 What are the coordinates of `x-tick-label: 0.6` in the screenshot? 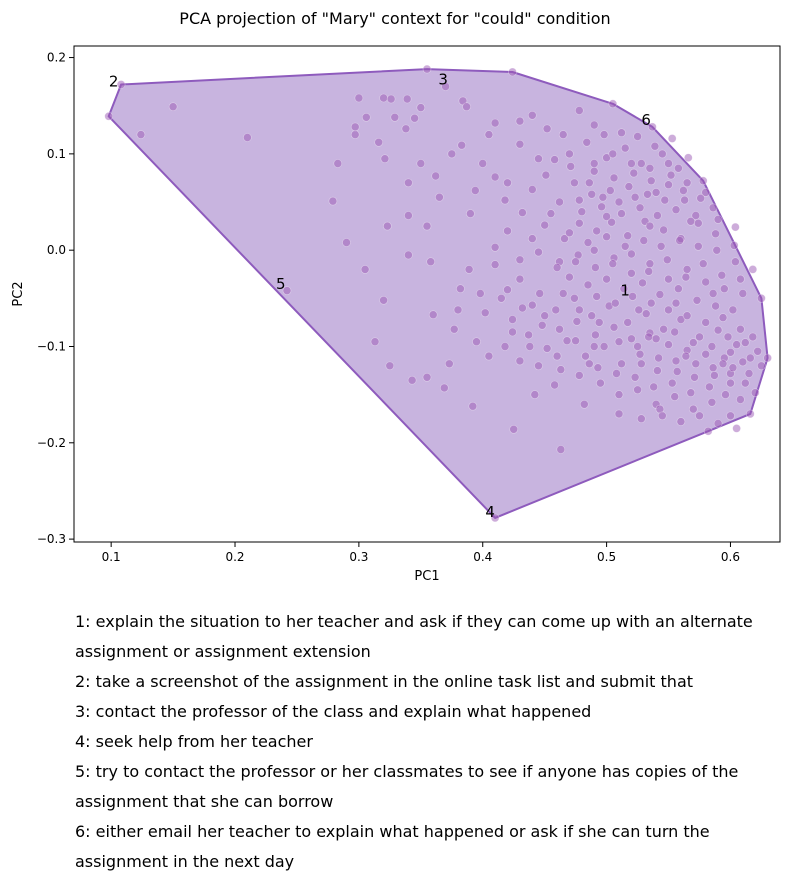 It's located at (730, 557).